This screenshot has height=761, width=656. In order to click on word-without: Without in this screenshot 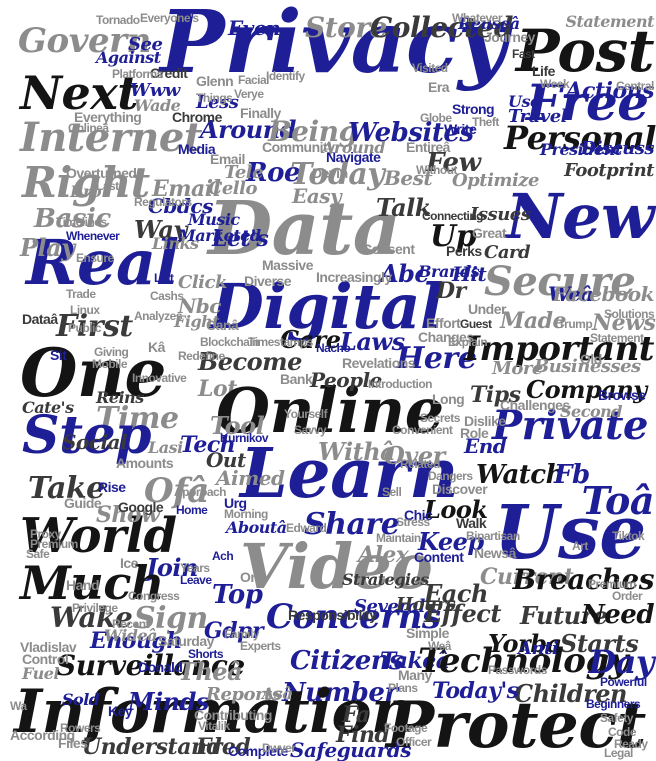, I will do `click(437, 170)`.